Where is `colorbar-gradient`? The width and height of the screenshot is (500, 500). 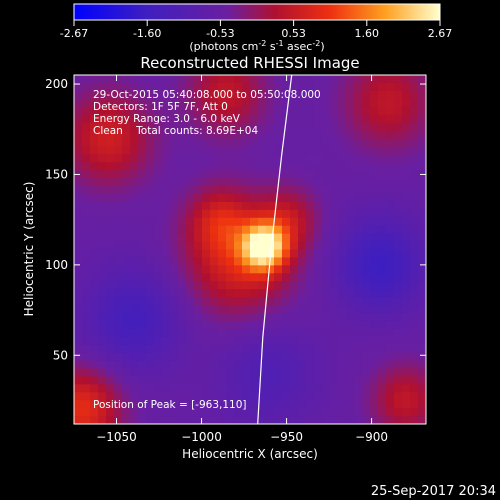
colorbar-gradient is located at coordinates (257, 12).